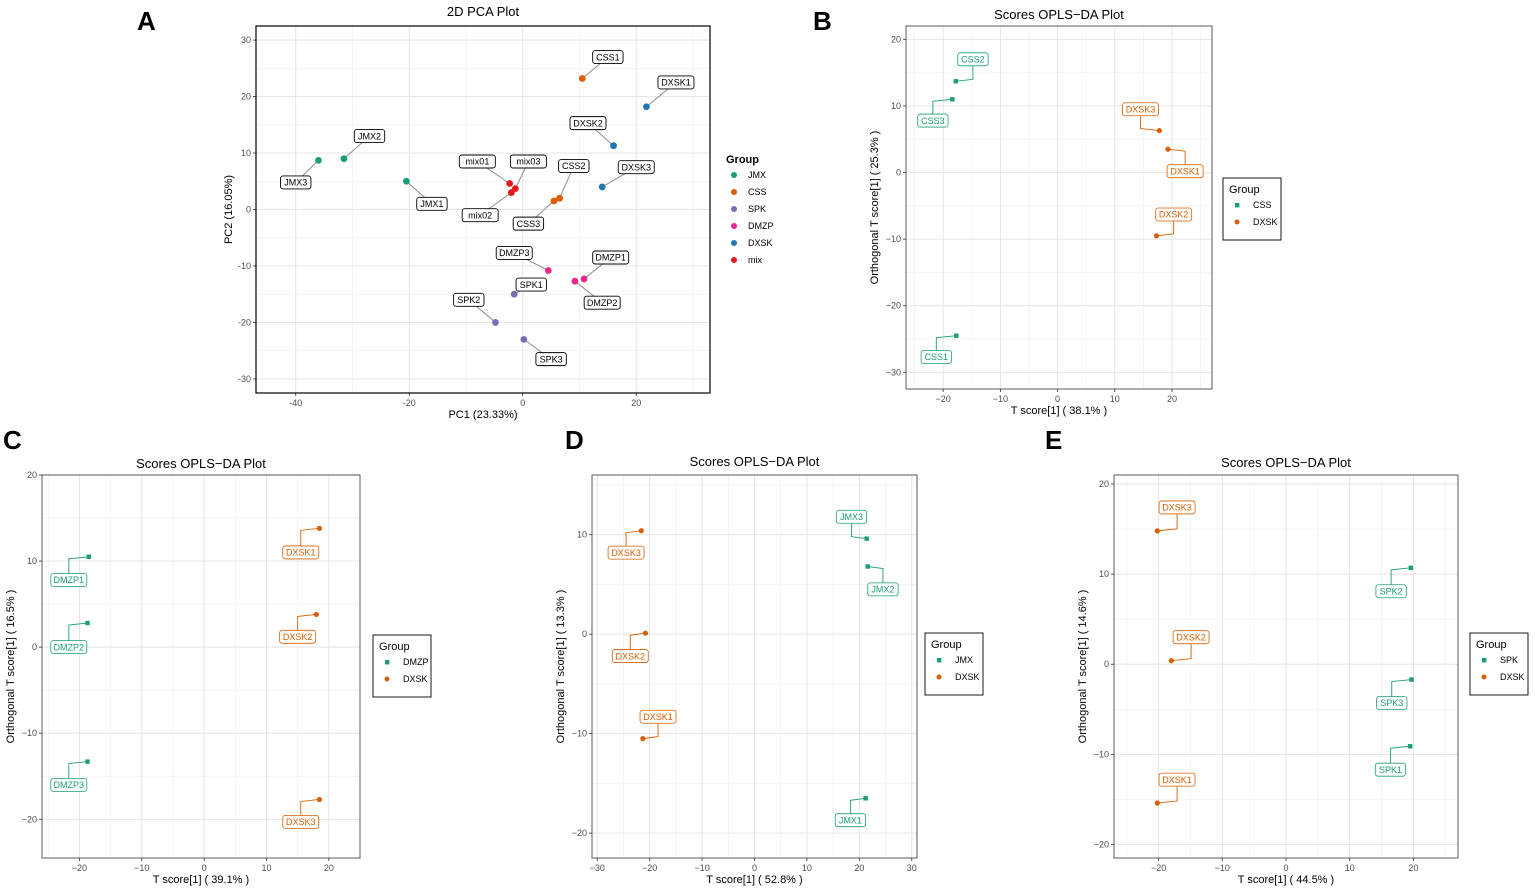 The width and height of the screenshot is (1535, 891). I want to click on panel-letter-c: C, so click(12, 440).